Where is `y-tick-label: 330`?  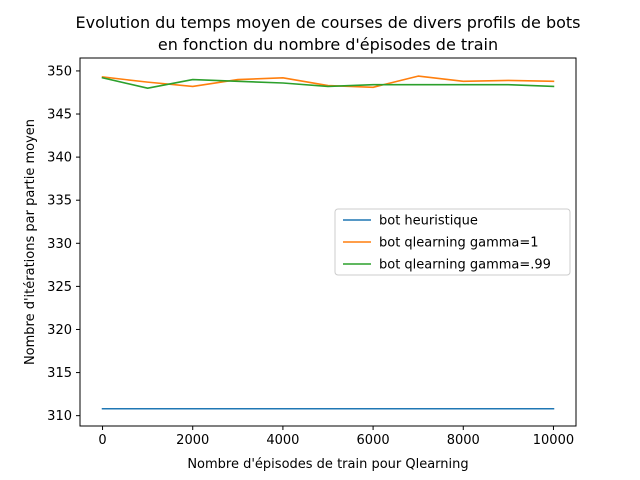
y-tick-label: 330 is located at coordinates (59, 244).